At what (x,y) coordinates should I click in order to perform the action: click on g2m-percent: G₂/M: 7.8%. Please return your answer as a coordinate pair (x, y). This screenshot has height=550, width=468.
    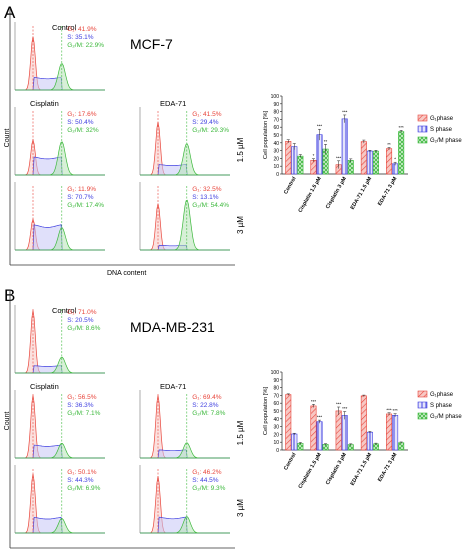
    Looking at the image, I should click on (208, 413).